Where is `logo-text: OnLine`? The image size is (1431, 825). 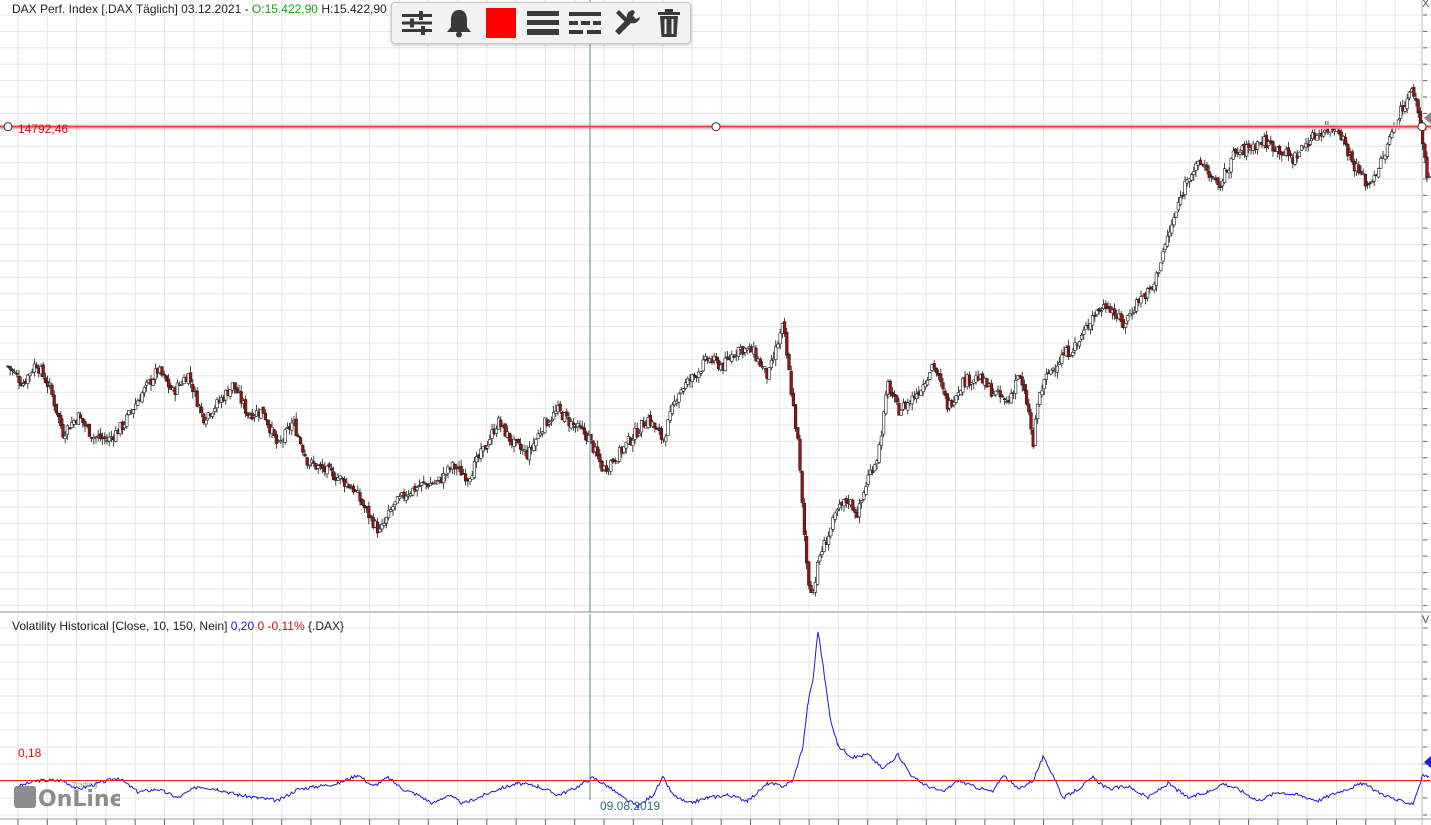
logo-text: OnLine is located at coordinates (79, 798).